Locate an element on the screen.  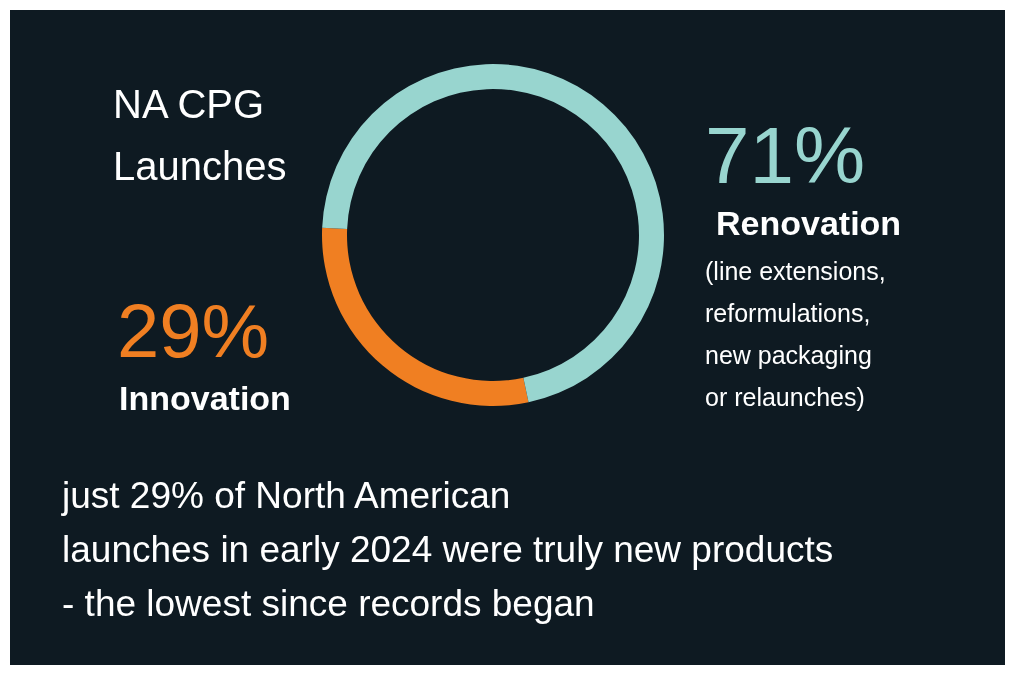
data-label: 71% is located at coordinates (785, 155).